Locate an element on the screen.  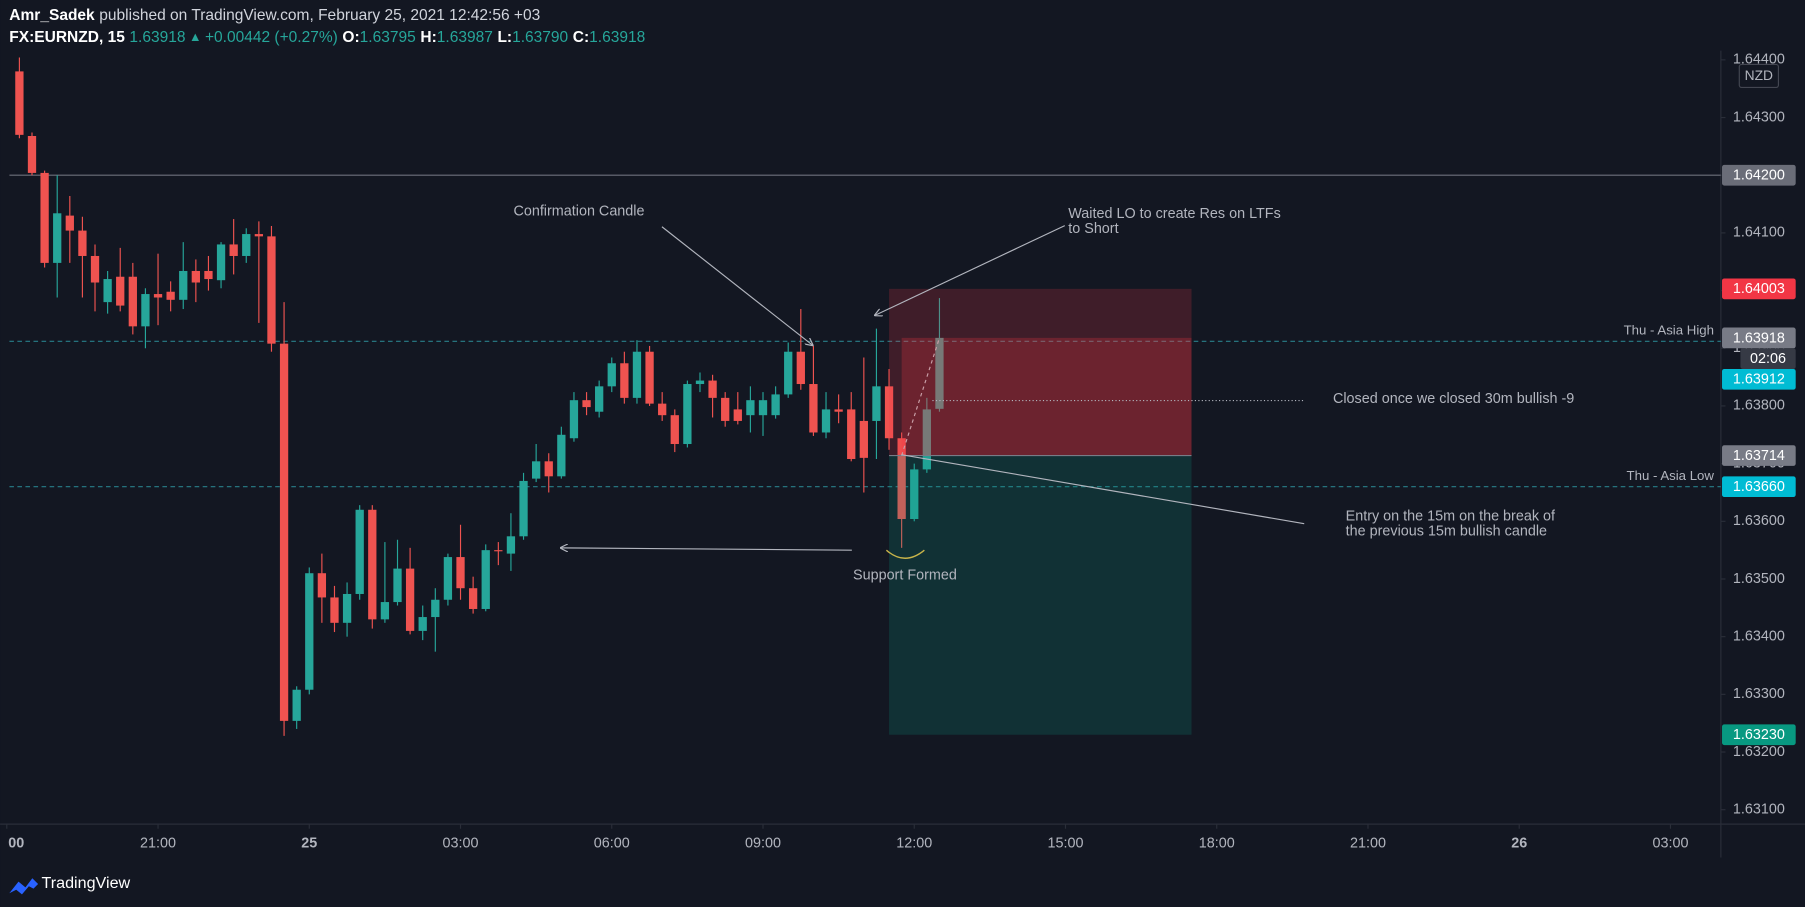
y-tick-label: 1.63100 is located at coordinates (1759, 810).